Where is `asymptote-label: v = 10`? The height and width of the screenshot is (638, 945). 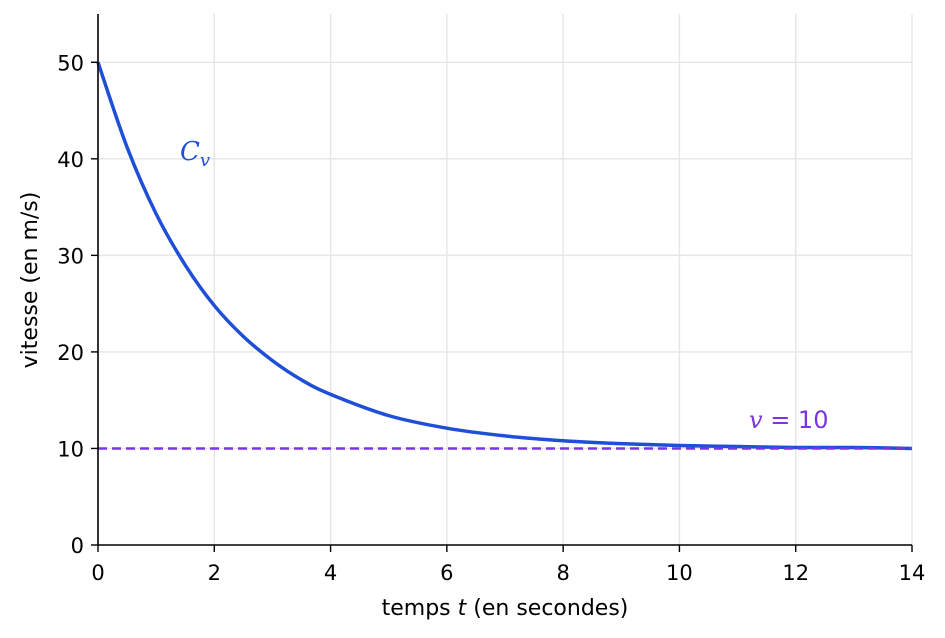
asymptote-label: v = 10 is located at coordinates (788, 420).